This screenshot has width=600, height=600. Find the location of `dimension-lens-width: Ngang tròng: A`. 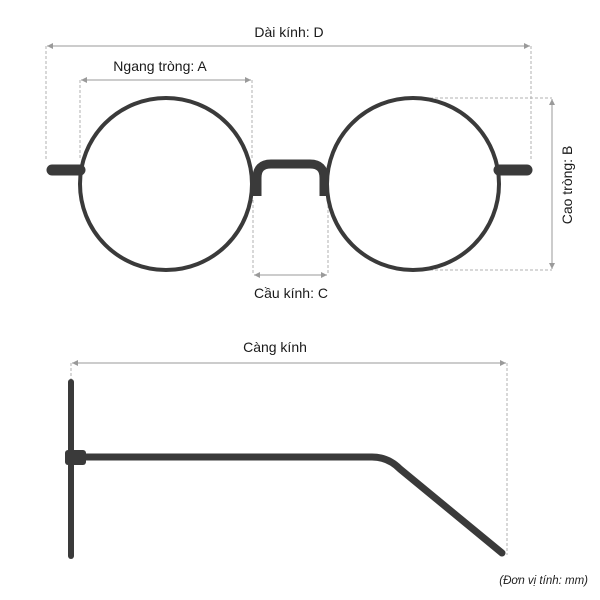

dimension-lens-width: Ngang tròng: A is located at coordinates (166, 109).